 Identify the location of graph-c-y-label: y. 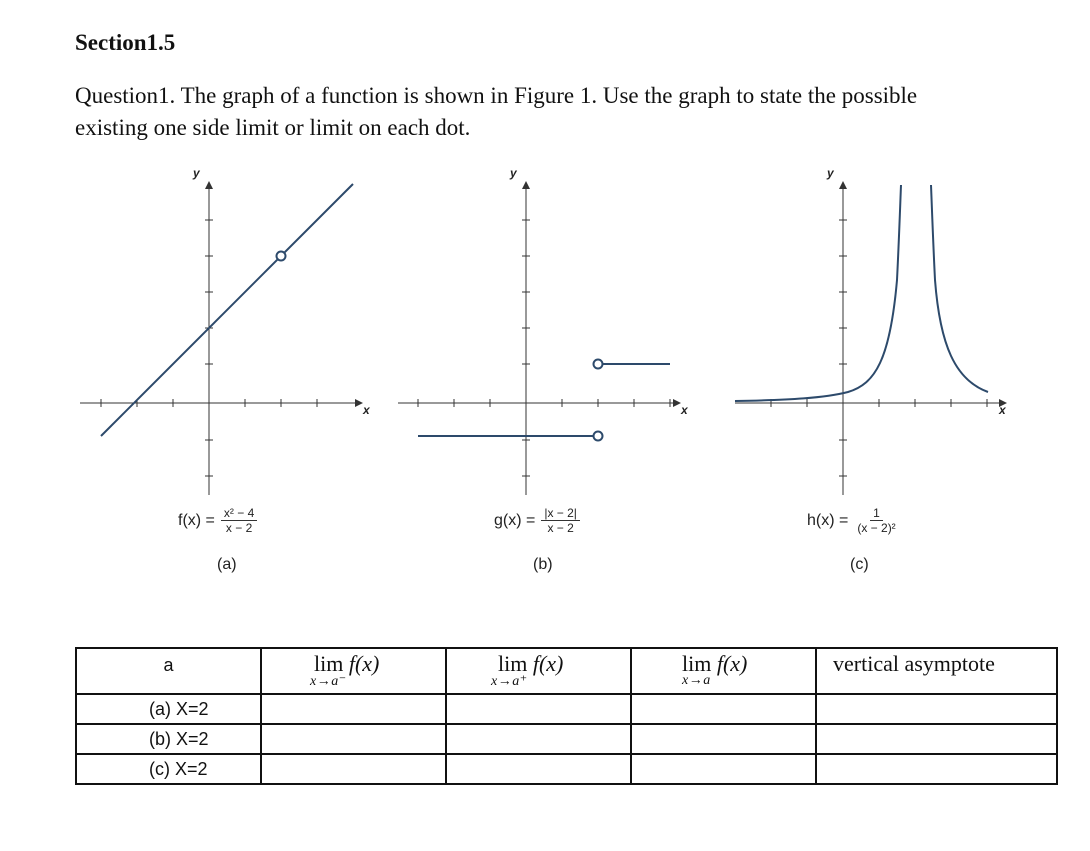
(830, 173).